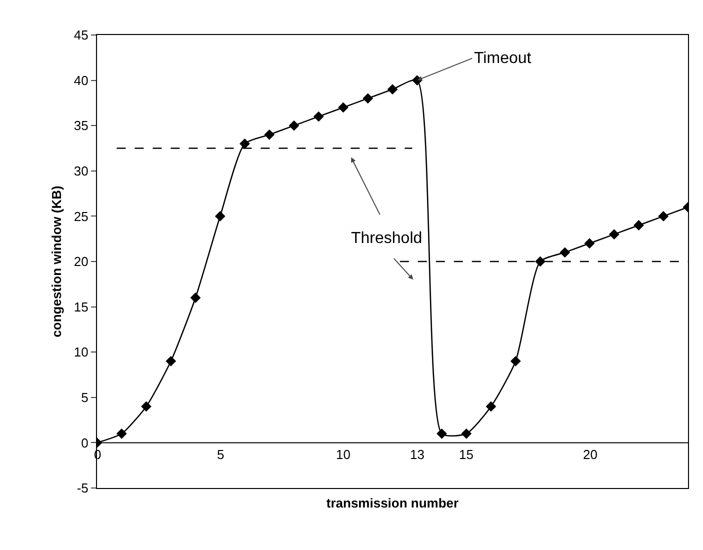 Image resolution: width=703 pixels, height=550 pixels. What do you see at coordinates (82, 488) in the screenshot?
I see `y-tick-label: -5` at bounding box center [82, 488].